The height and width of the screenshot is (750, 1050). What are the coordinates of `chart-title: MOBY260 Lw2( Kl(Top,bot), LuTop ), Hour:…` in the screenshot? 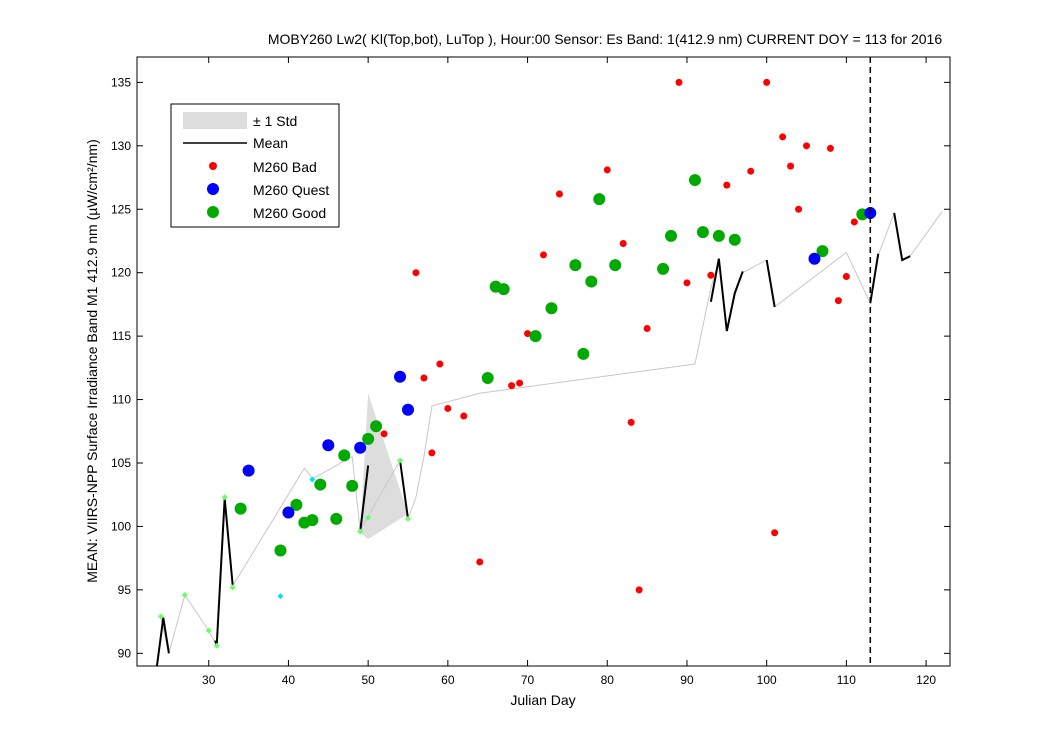 It's located at (605, 39).